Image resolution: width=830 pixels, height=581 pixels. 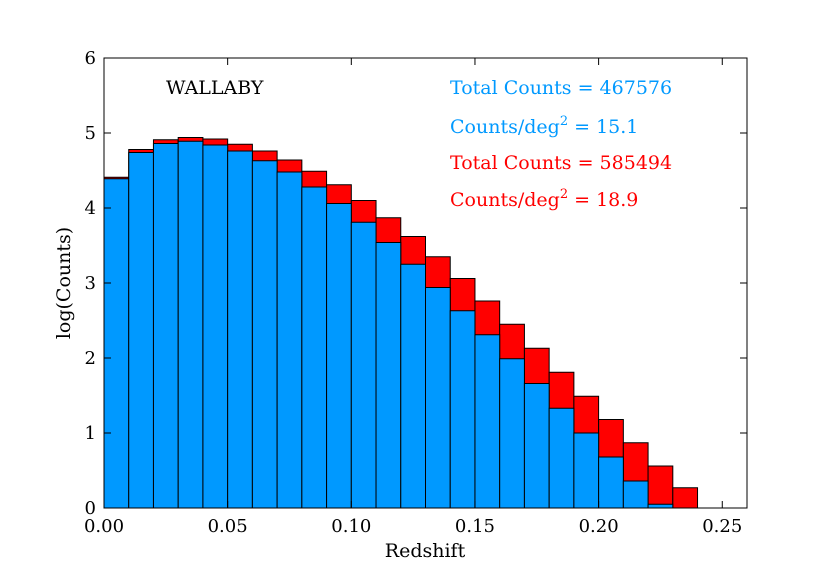 What do you see at coordinates (90, 358) in the screenshot?
I see `y-tick-label-2: 2` at bounding box center [90, 358].